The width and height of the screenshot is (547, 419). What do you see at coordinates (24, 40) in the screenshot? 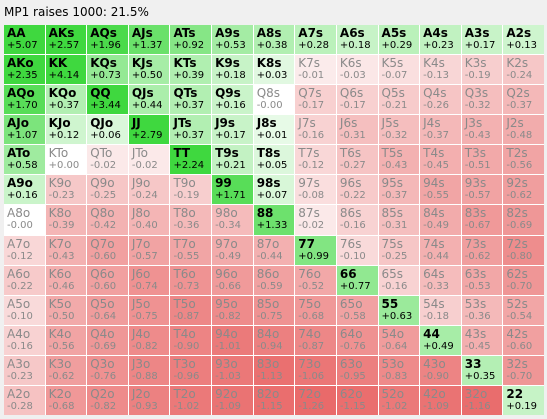
I see `hand-cell-aa: AA +5.07` at bounding box center [24, 40].